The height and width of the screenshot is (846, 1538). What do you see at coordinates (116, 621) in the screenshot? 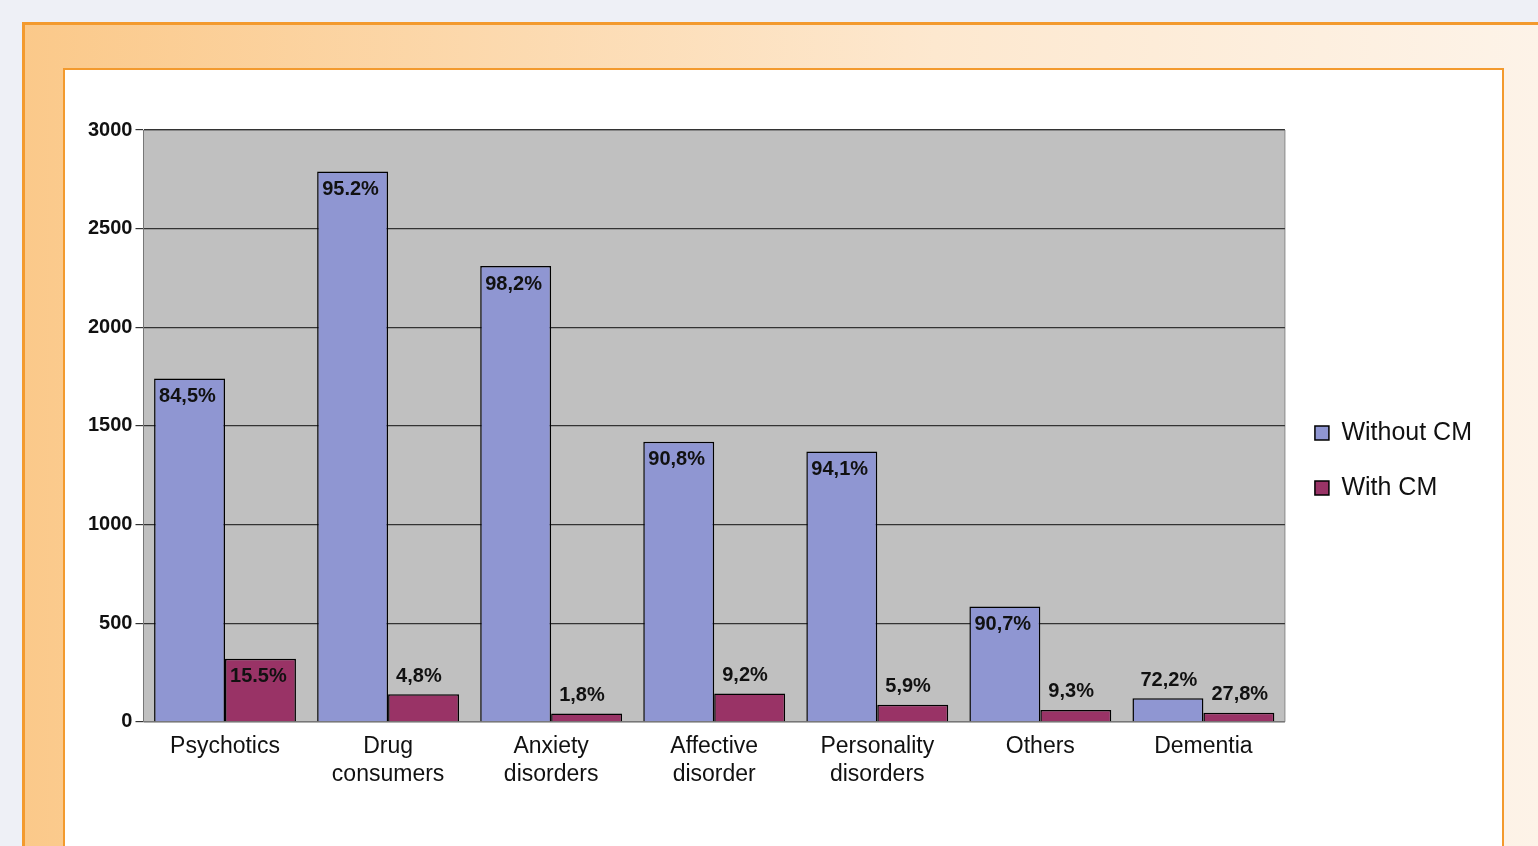
I see `y-tick-label: 500` at bounding box center [116, 621].